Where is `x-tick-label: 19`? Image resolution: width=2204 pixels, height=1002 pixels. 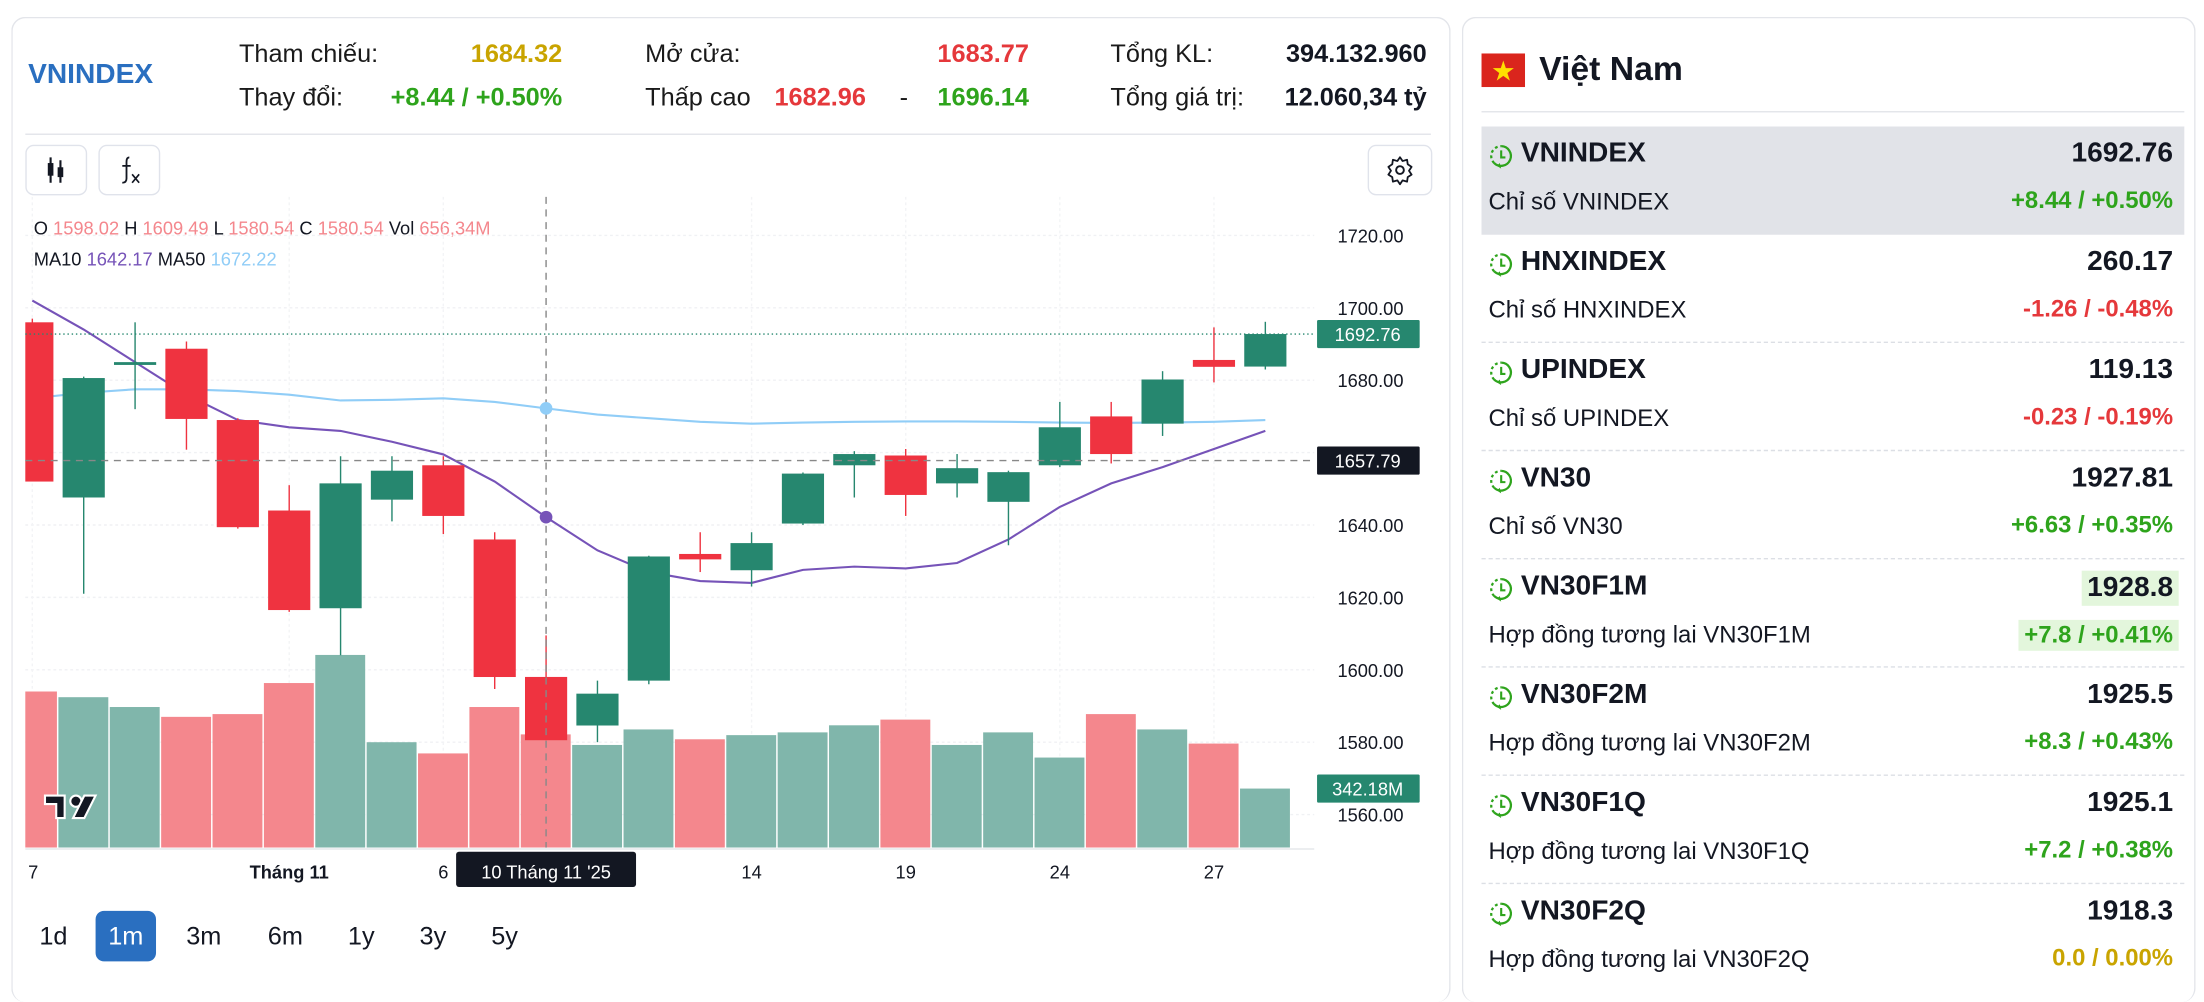
x-tick-label: 19 is located at coordinates (906, 872).